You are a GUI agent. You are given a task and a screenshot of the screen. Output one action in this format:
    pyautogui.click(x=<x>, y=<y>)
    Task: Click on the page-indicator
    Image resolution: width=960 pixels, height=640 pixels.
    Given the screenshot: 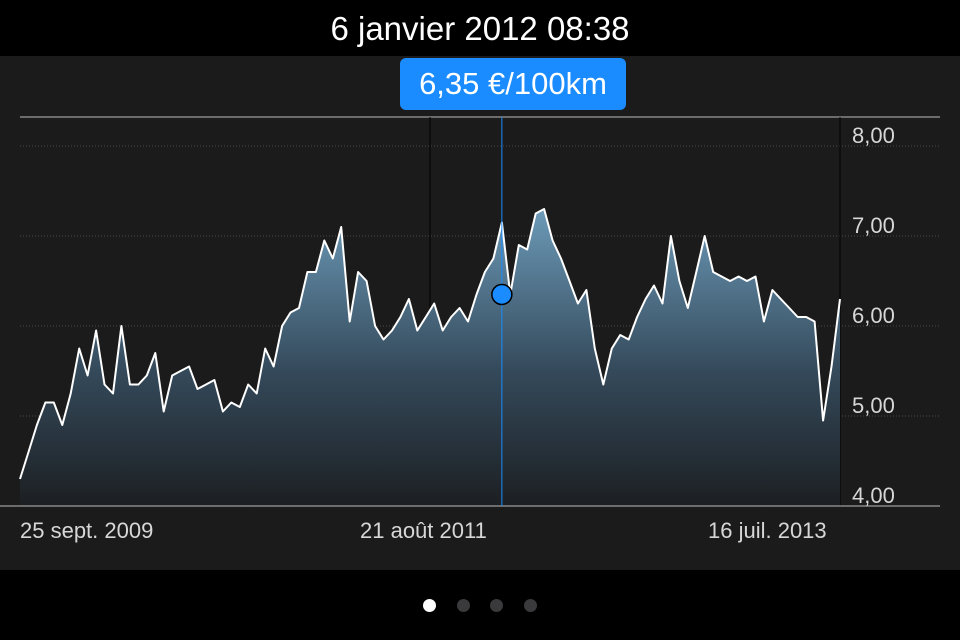 What is the action you would take?
    pyautogui.click(x=480, y=608)
    